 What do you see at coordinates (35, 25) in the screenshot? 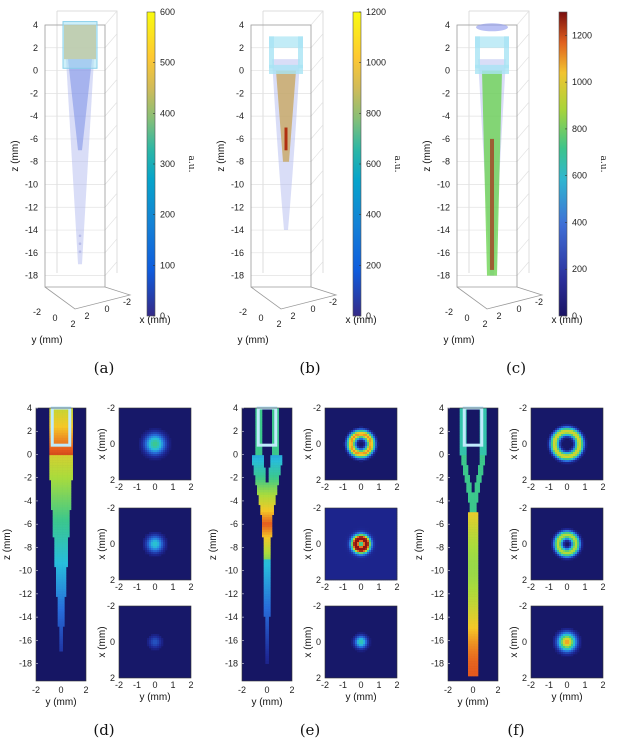
I see `z-tick-label: 4` at bounding box center [35, 25].